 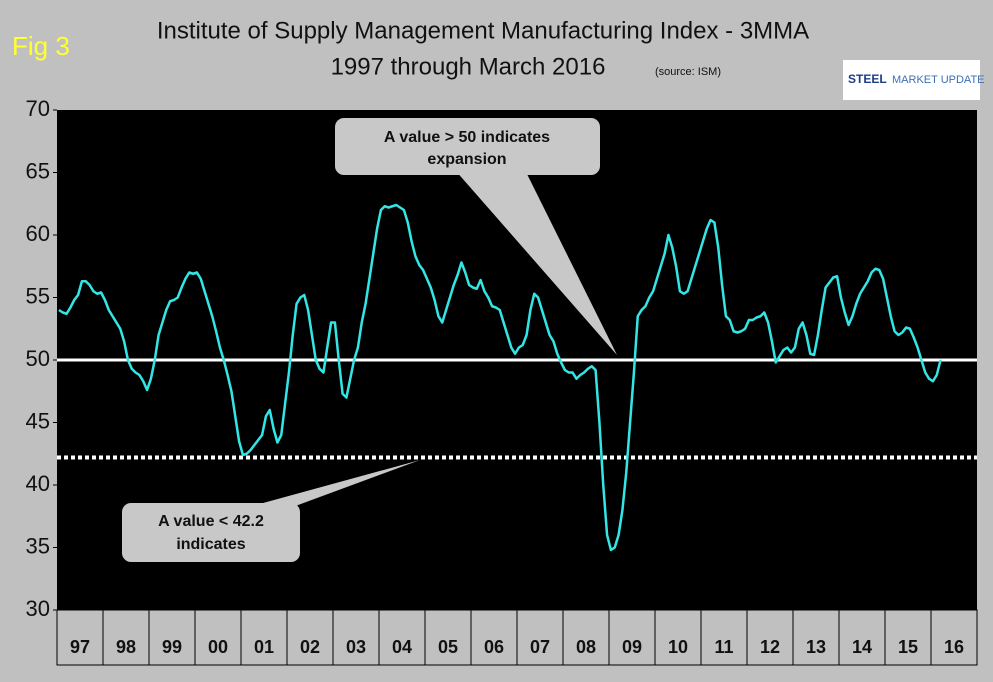 I want to click on x-tick-label: 03, so click(x=356, y=647).